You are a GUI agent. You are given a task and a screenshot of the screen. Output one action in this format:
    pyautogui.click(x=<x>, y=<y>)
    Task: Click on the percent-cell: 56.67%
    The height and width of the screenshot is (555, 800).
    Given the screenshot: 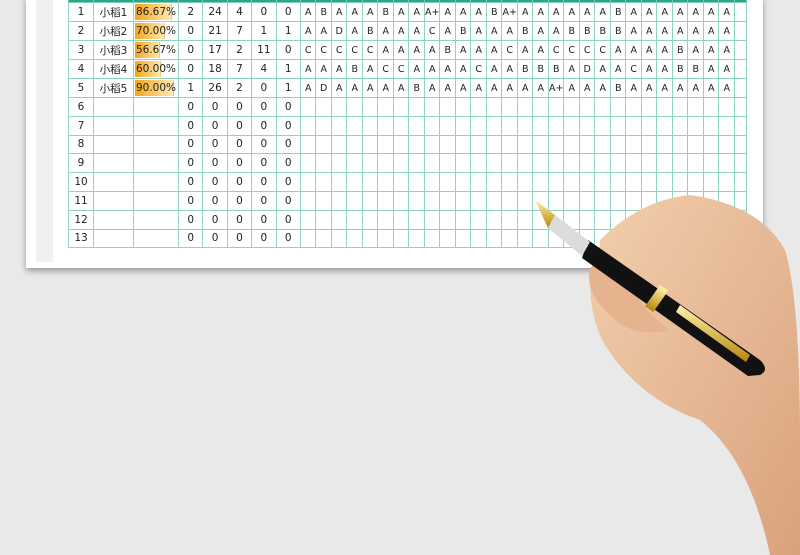 What is the action you would take?
    pyautogui.click(x=156, y=50)
    